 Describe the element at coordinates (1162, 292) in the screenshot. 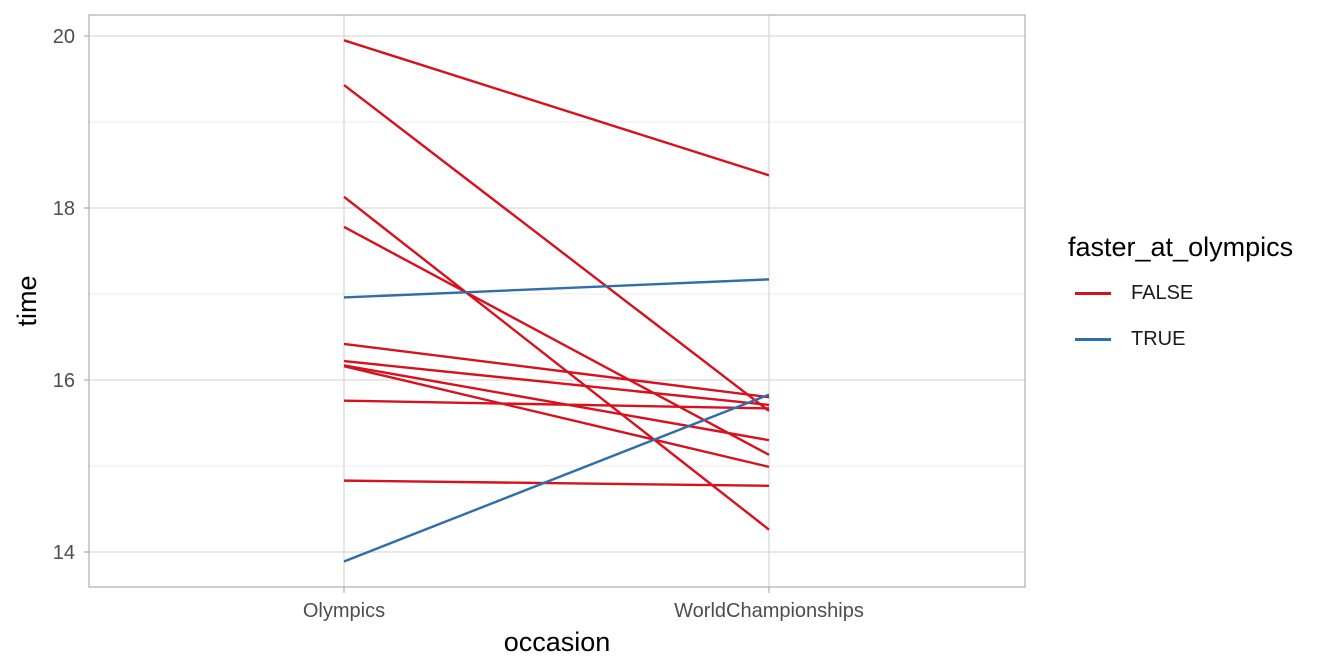

I see `legend-label: FALSE` at that location.